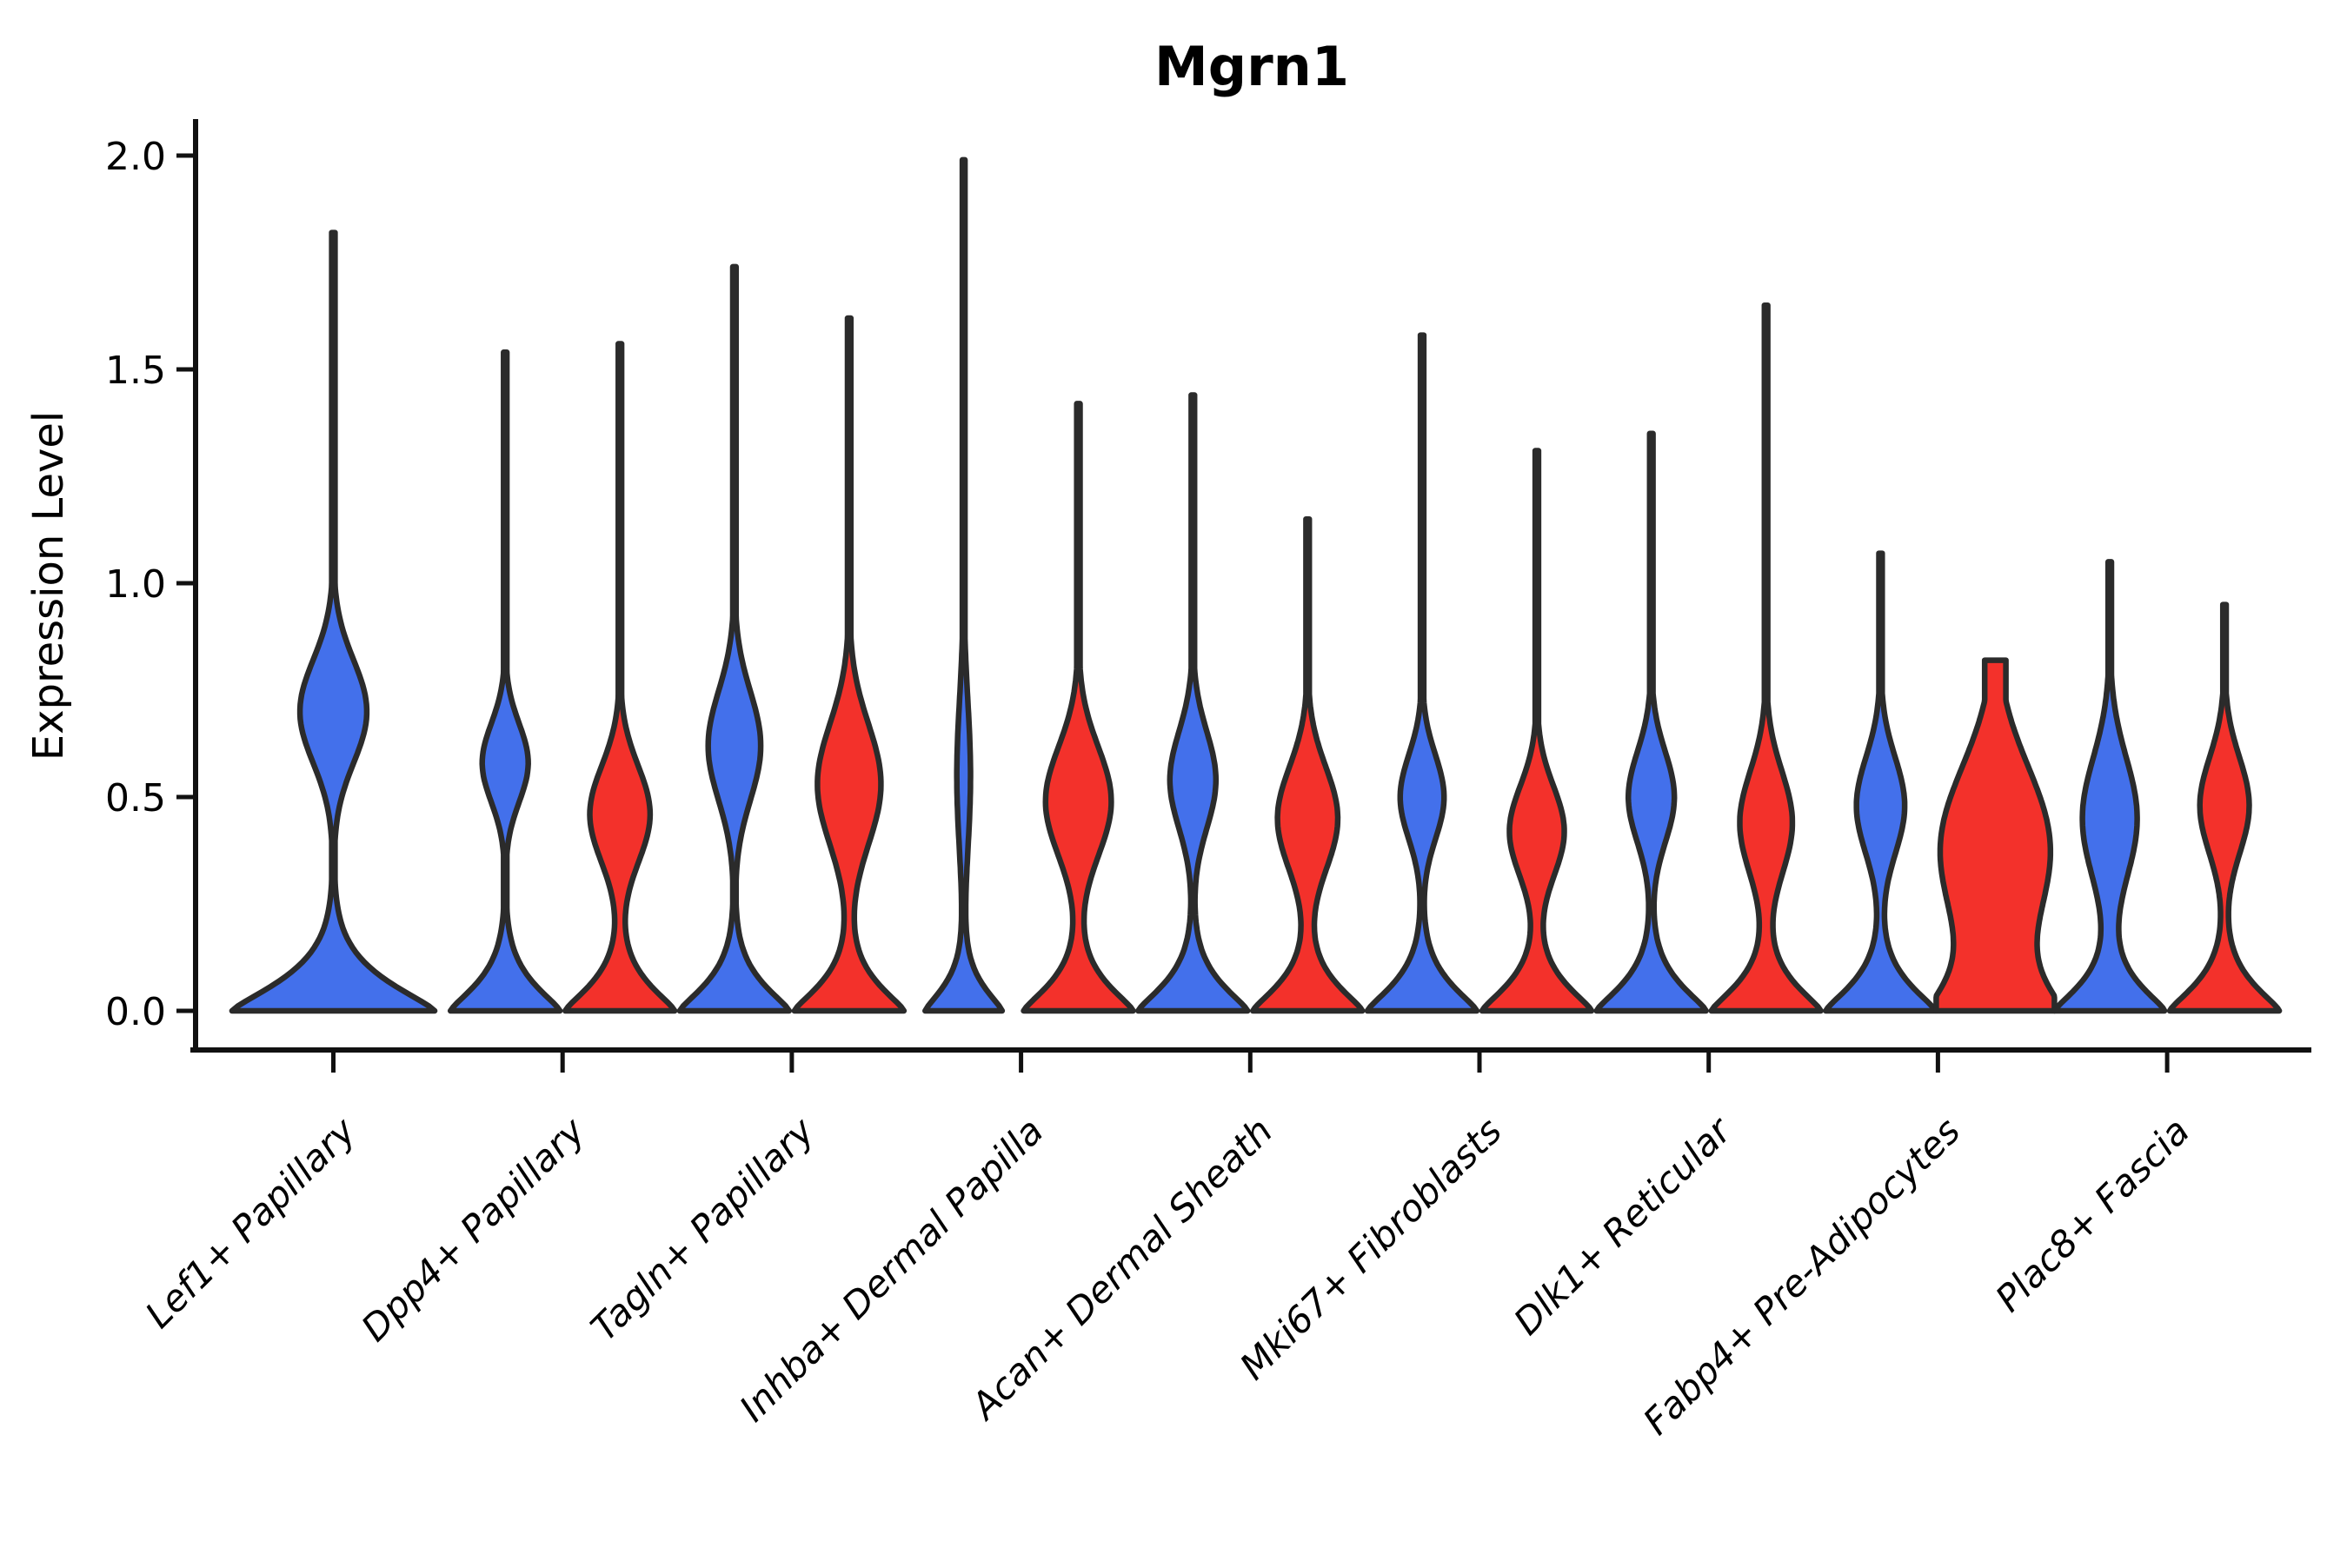 This screenshot has height=1568, width=2347. Describe the element at coordinates (735, 638) in the screenshot. I see `violin-tagln-papillary-blue` at that location.